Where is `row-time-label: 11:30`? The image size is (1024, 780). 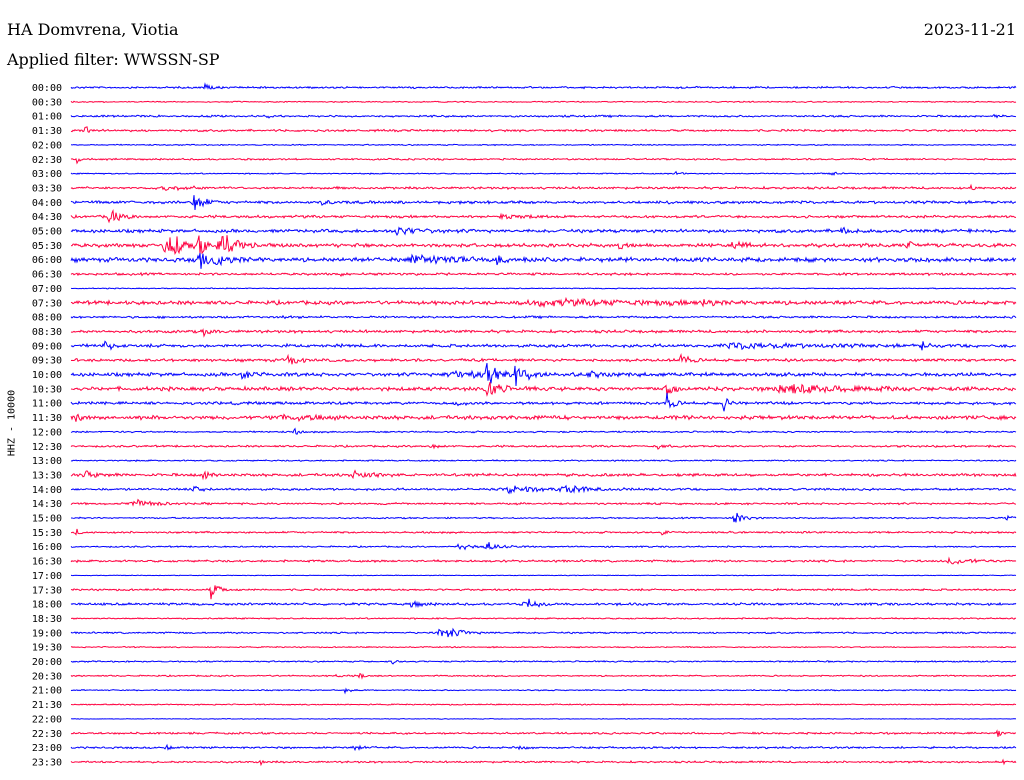 row-time-label: 11:30 is located at coordinates (47, 418).